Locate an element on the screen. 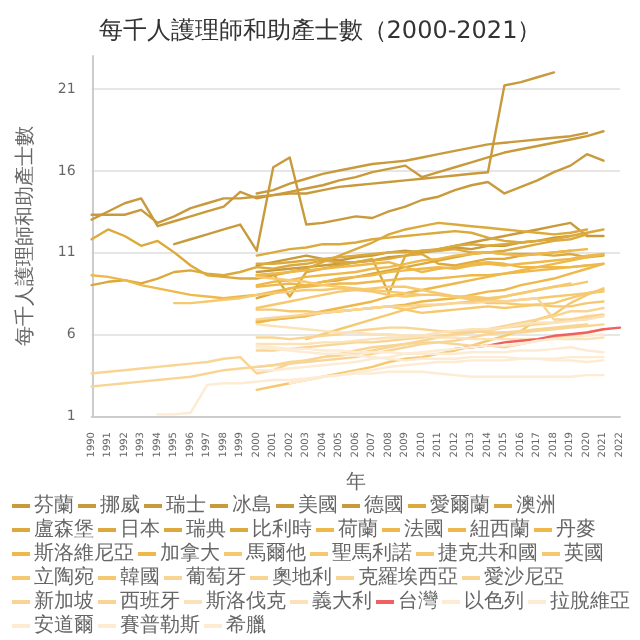 The width and height of the screenshot is (640, 640). legend-label: 愛沙尼亞 is located at coordinates (524, 577).